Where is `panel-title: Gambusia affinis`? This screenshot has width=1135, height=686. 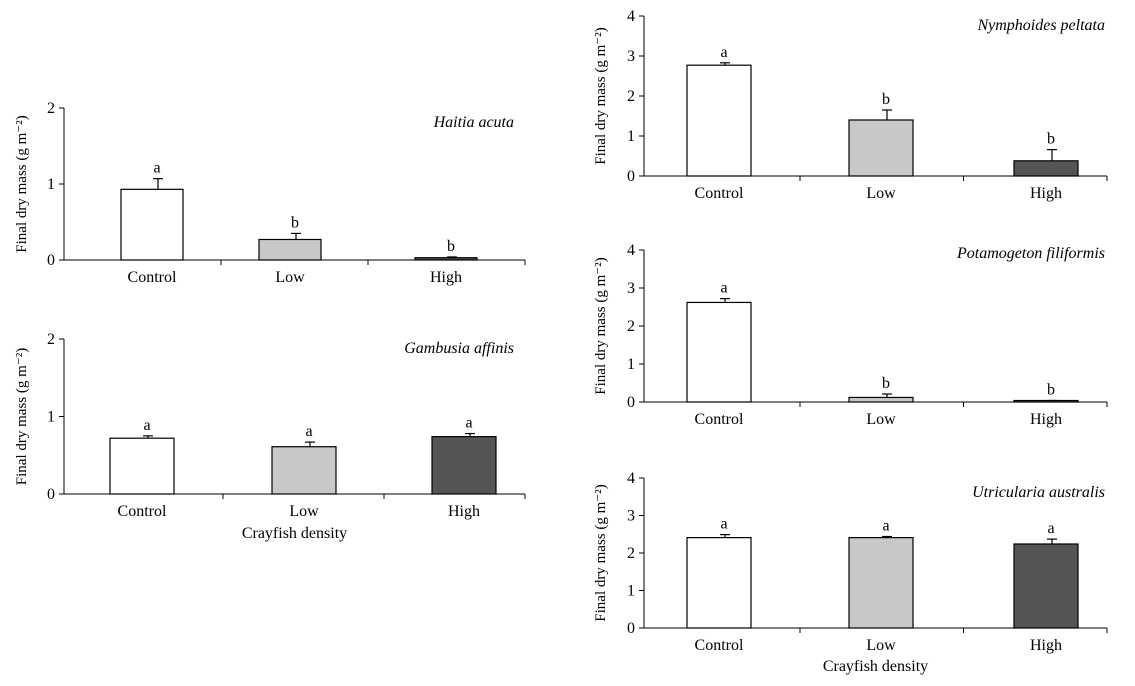 panel-title: Gambusia affinis is located at coordinates (459, 348).